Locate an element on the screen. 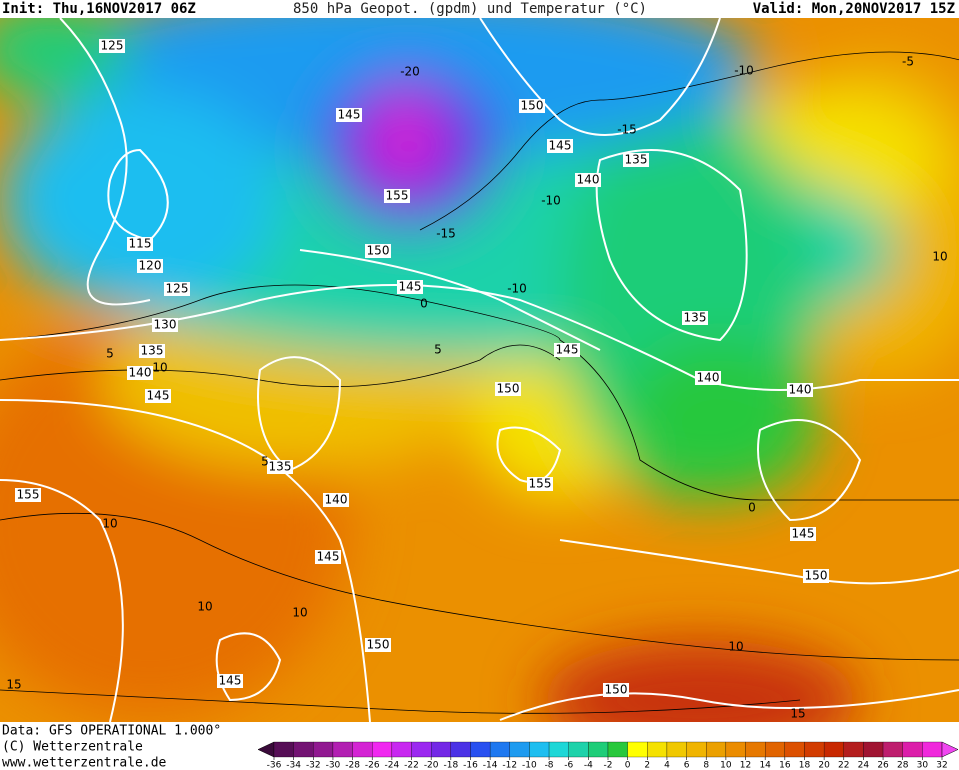 This screenshot has height=770, width=959. colorbar-tick-label: 14 is located at coordinates (765, 765).